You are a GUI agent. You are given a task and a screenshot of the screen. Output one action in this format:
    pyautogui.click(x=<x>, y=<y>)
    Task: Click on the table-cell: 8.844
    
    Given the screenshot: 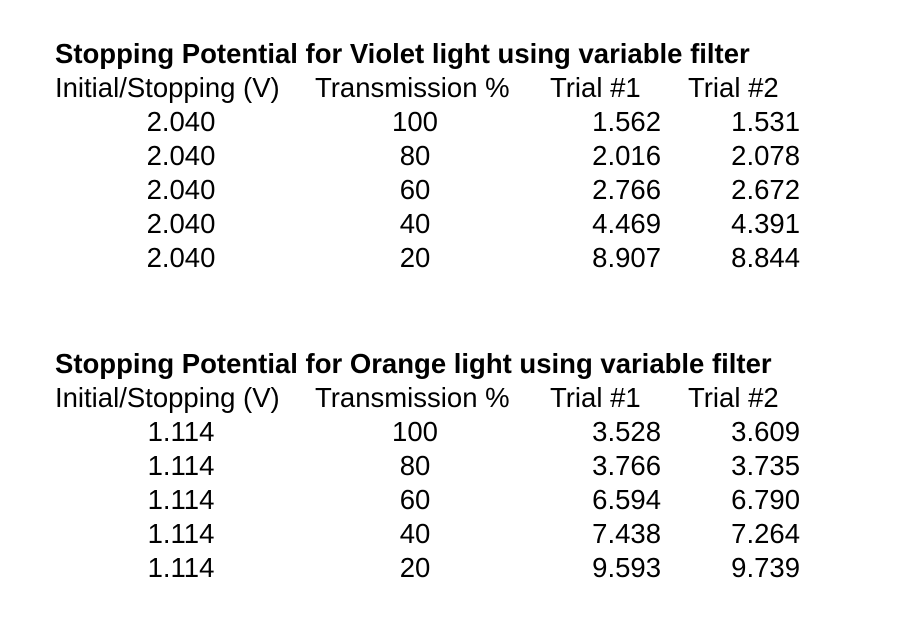 What is the action you would take?
    pyautogui.click(x=765, y=257)
    